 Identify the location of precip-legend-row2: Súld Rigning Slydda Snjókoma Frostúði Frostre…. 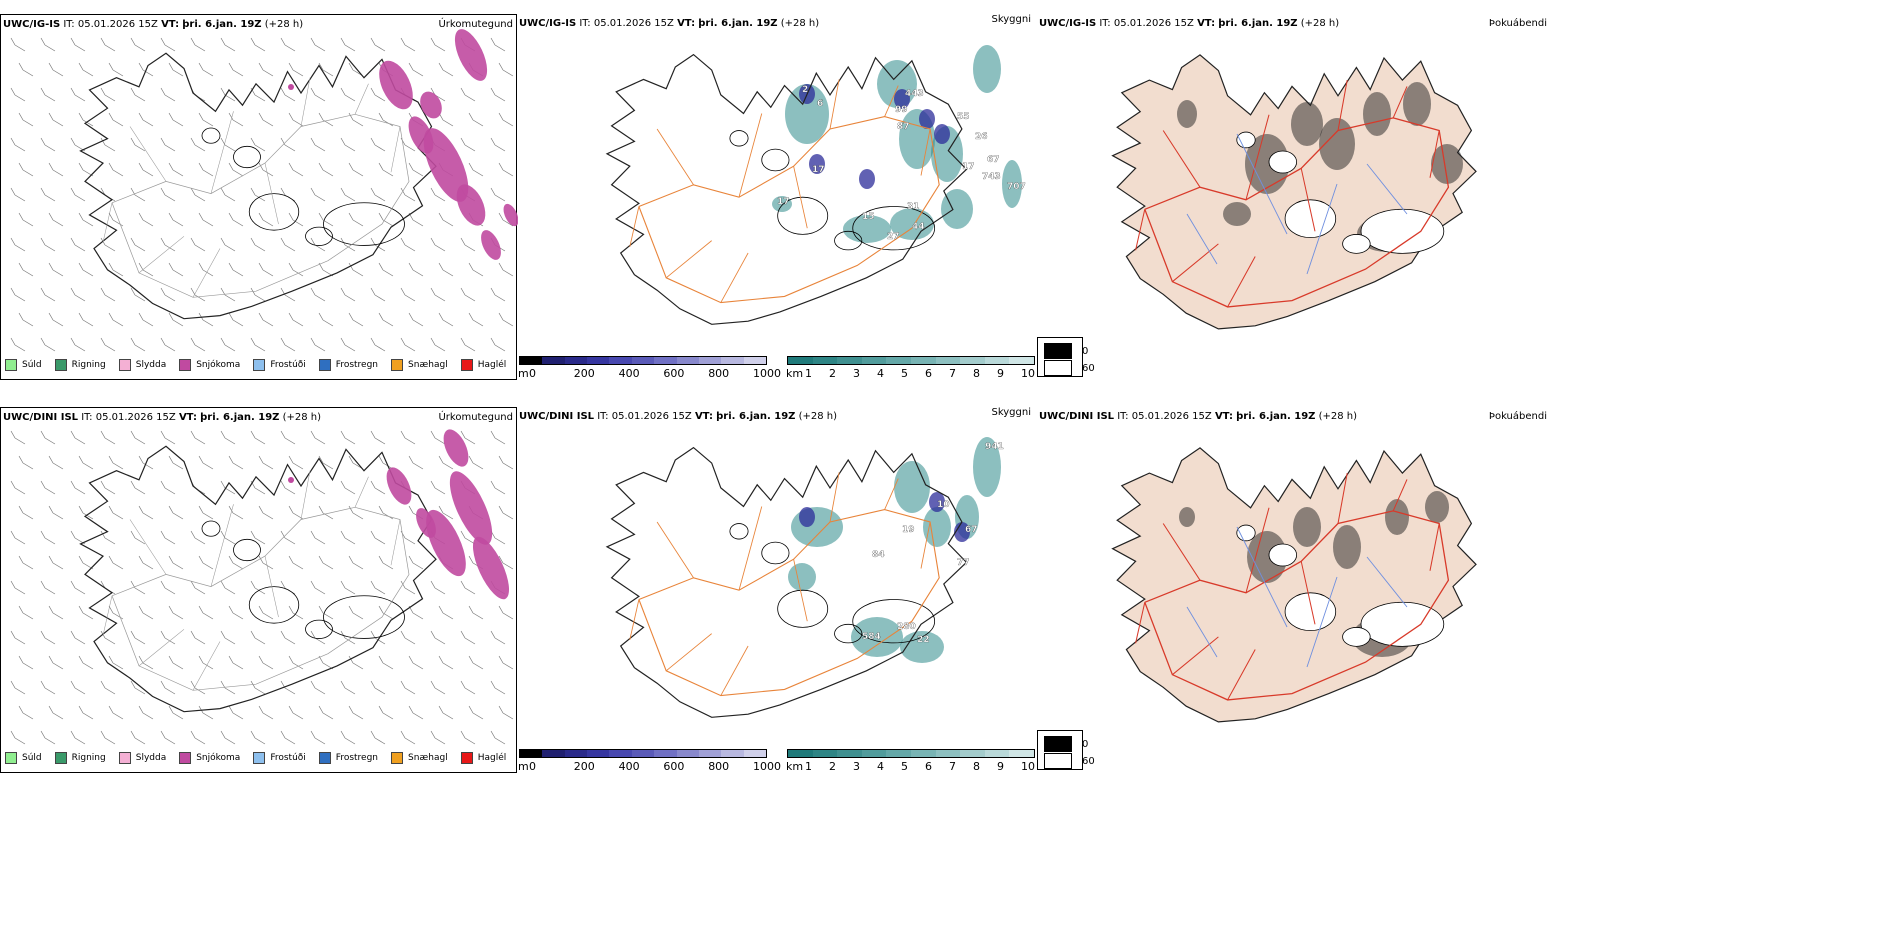
(255, 758).